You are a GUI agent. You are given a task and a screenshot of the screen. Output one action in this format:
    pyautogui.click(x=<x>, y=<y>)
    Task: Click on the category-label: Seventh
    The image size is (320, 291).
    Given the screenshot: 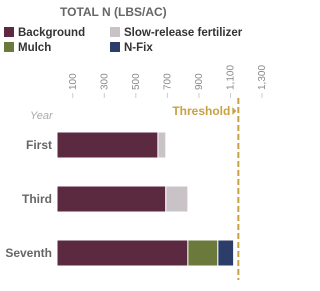 What is the action you would take?
    pyautogui.click(x=28, y=253)
    